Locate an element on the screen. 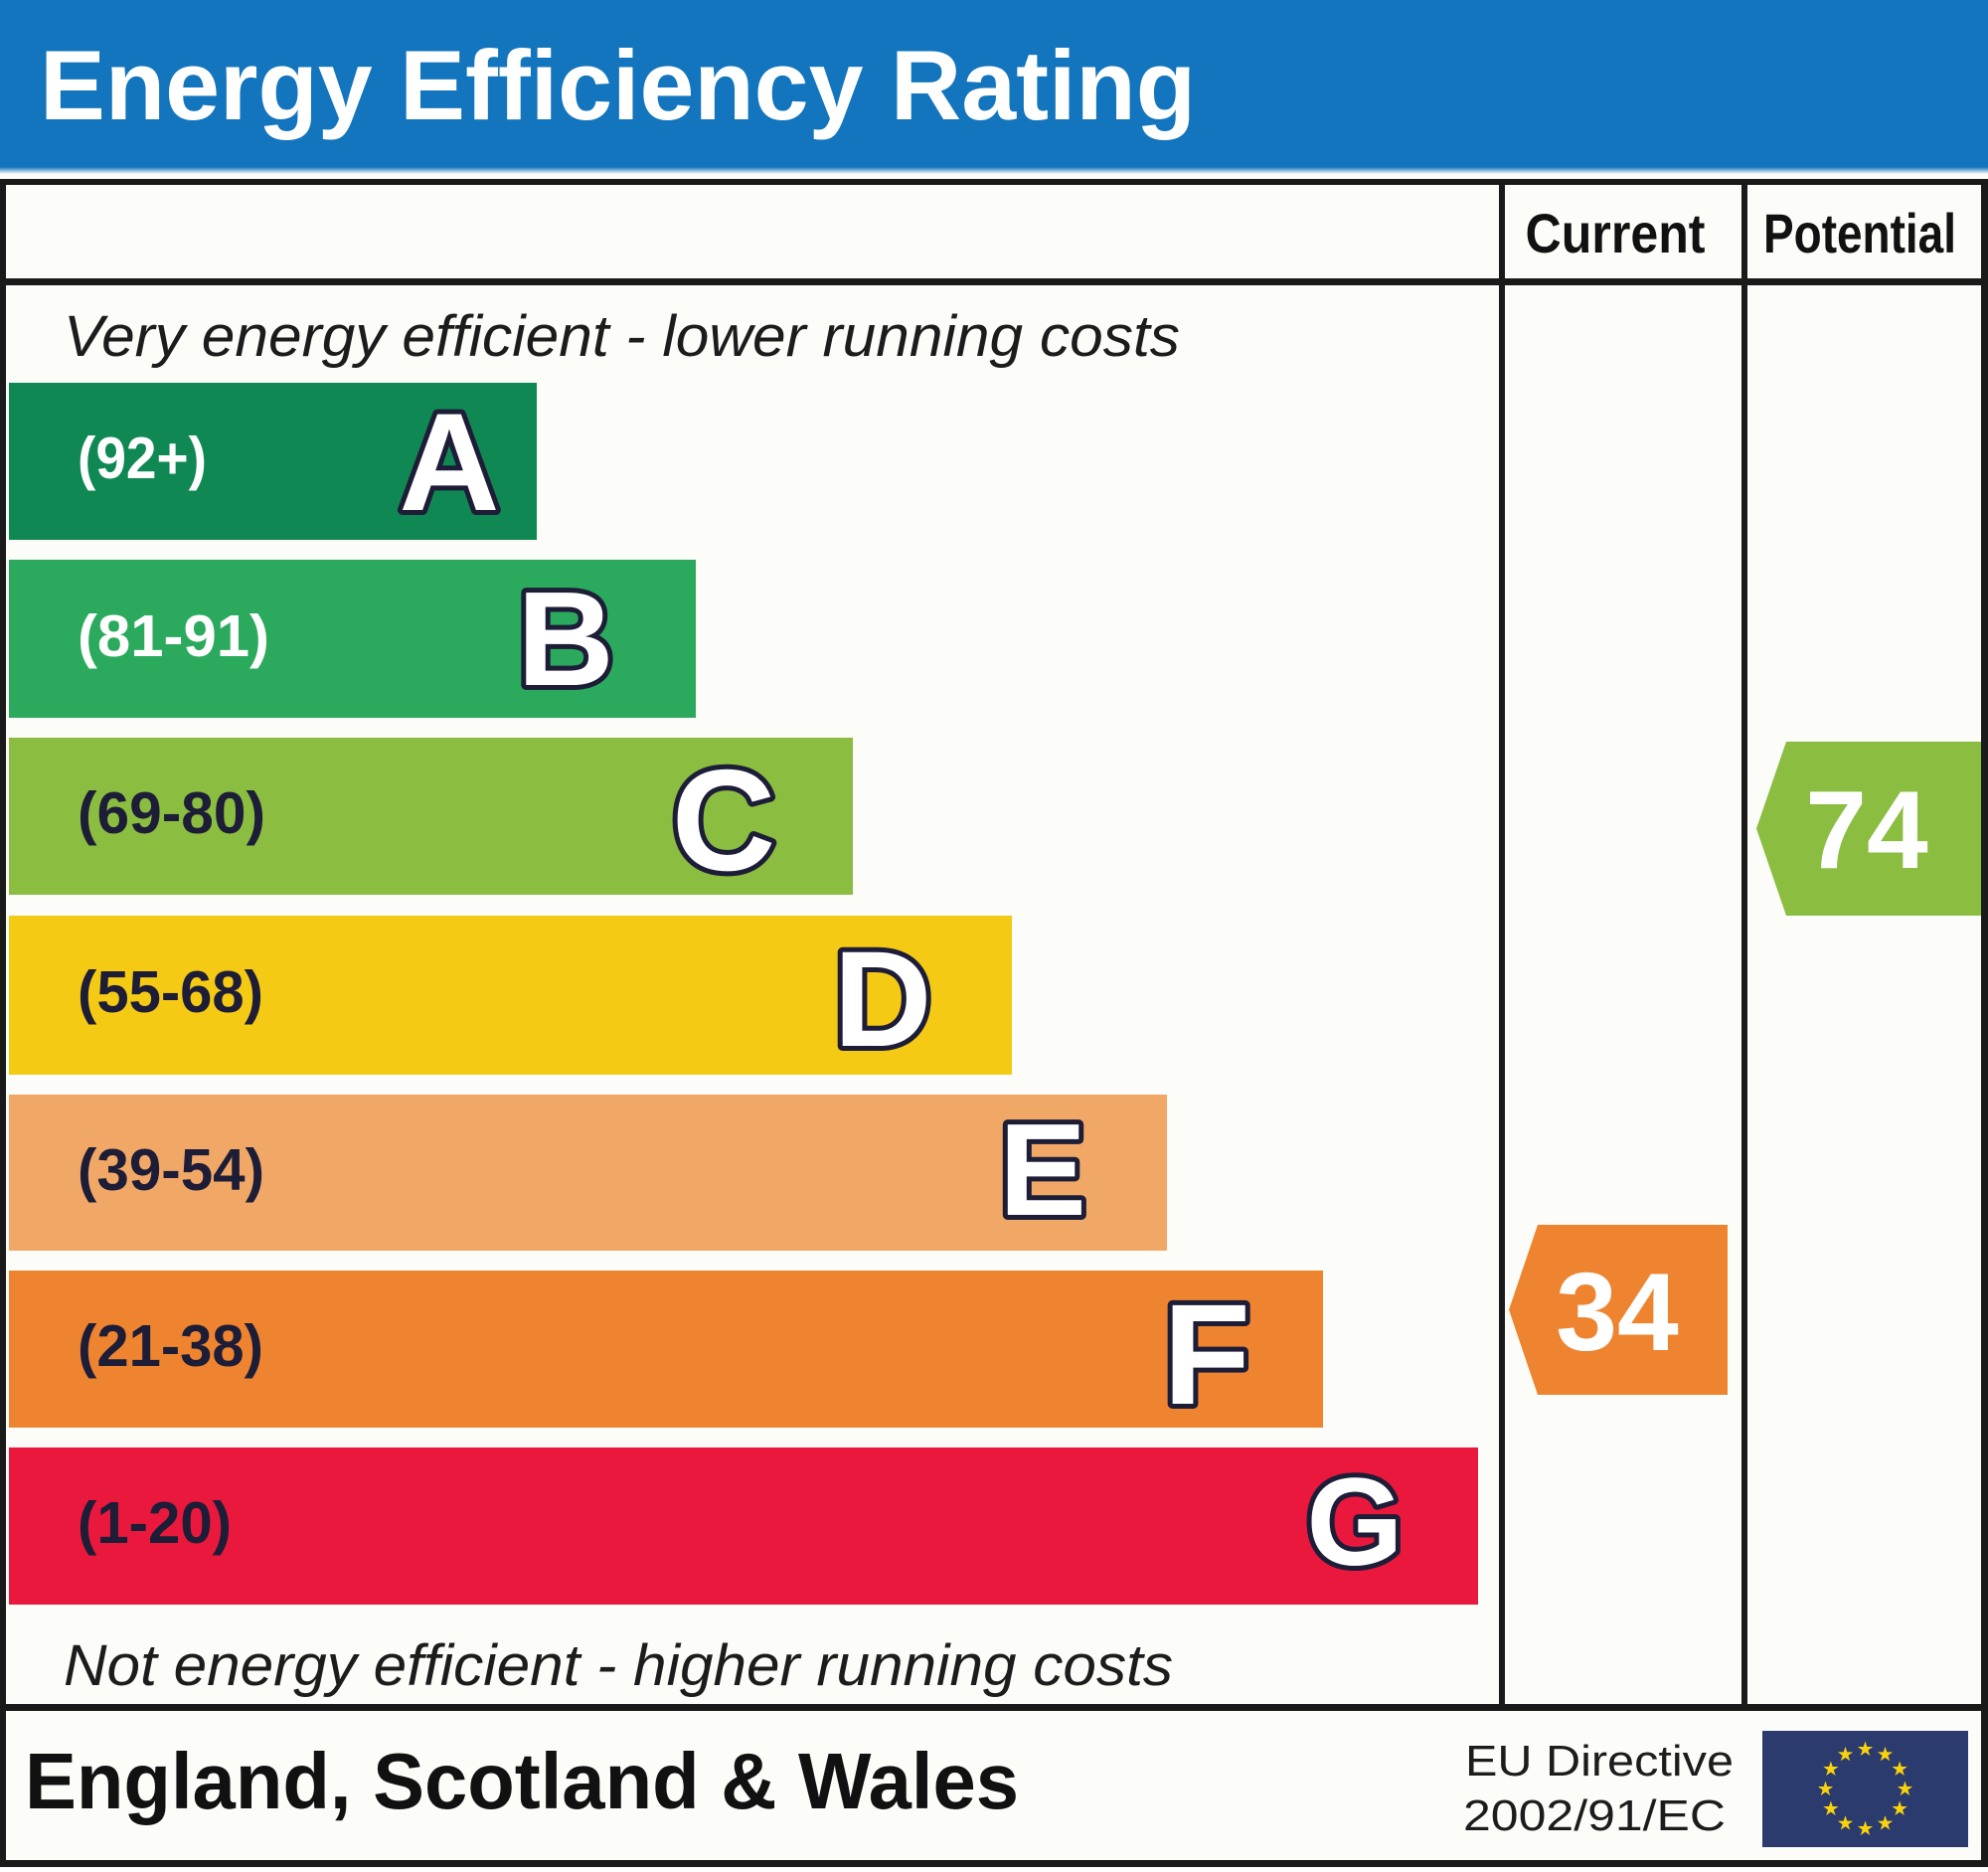 The image size is (1988, 1872). svg-text: Potential is located at coordinates (1859, 233).